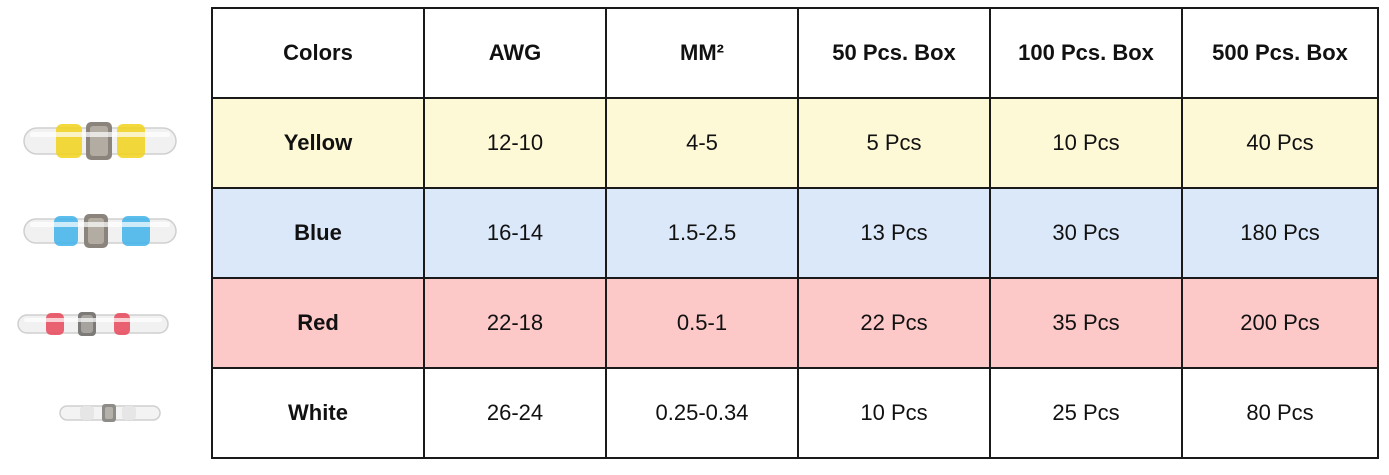 Image resolution: width=1389 pixels, height=475 pixels. What do you see at coordinates (515, 143) in the screenshot?
I see `awg-cell: 12-10` at bounding box center [515, 143].